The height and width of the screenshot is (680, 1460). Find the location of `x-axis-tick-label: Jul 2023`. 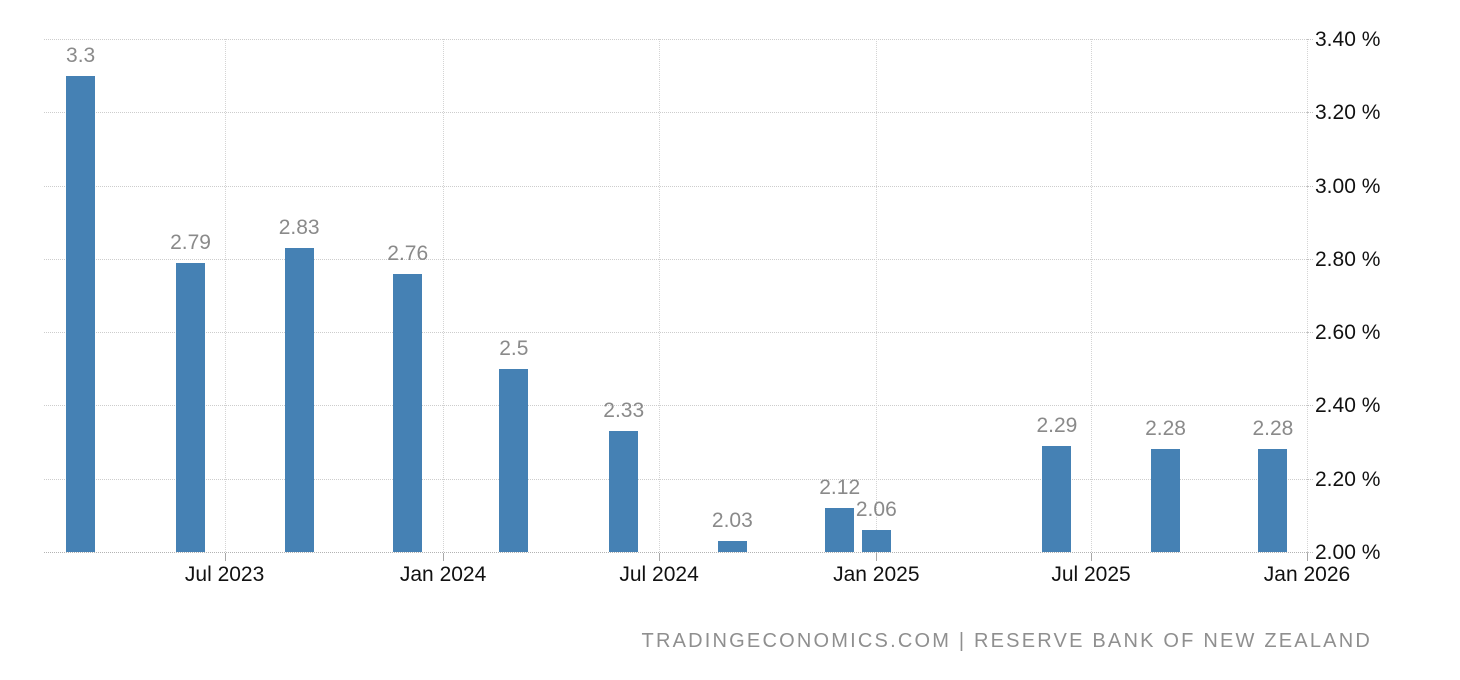

x-axis-tick-label: Jul 2023 is located at coordinates (224, 574).